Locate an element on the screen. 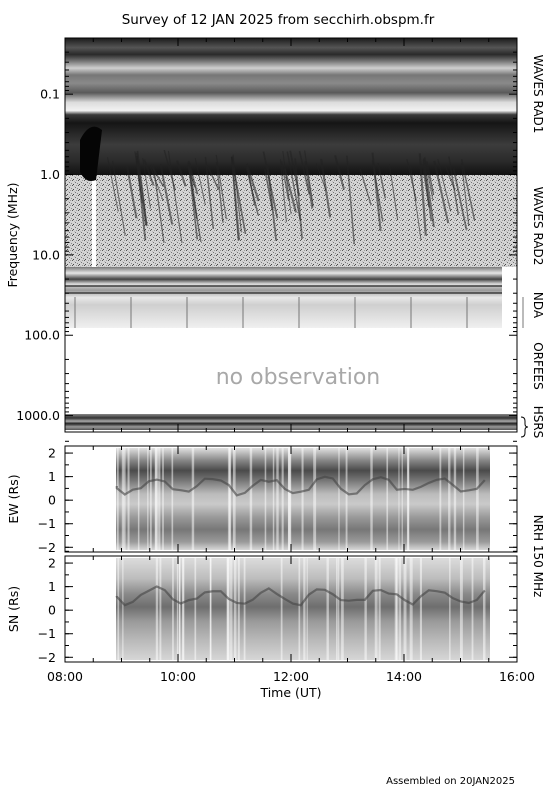 The width and height of the screenshot is (550, 800). sn-axis: 2 1 0 −1 −2 is located at coordinates (277, 607).